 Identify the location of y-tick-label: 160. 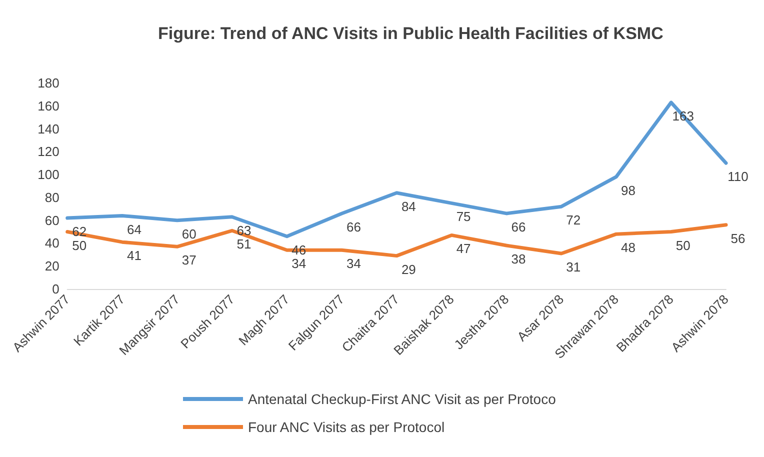
(49, 106).